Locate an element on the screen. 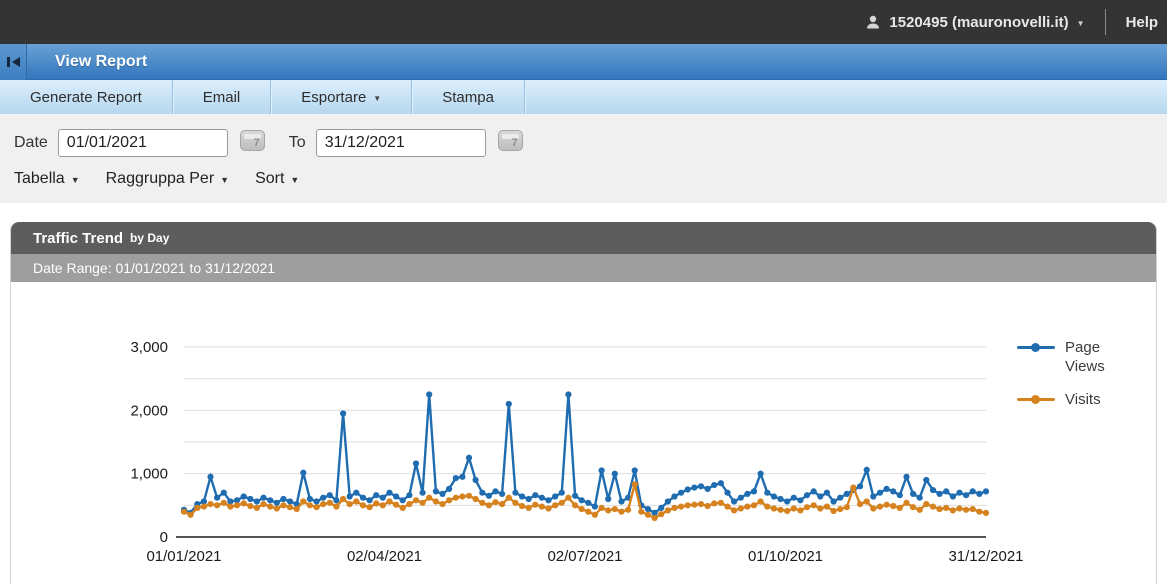 This screenshot has width=1167, height=584. page-views-legend-label: Page Views is located at coordinates (1085, 357).